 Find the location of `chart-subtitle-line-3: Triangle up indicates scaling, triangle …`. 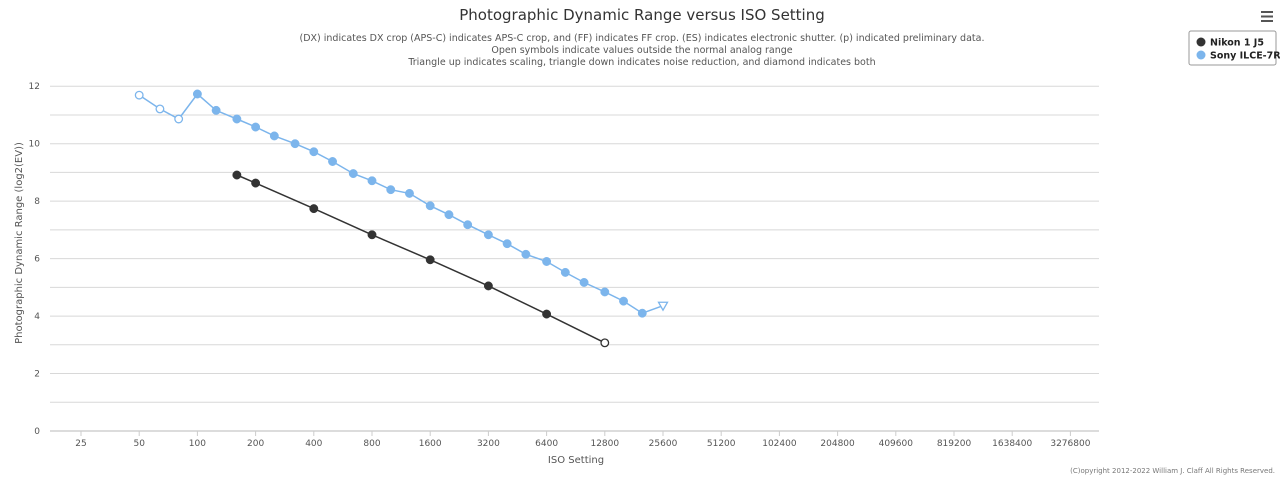

chart-subtitle-line-3: Triangle up indicates scaling, triangle … is located at coordinates (641, 62).